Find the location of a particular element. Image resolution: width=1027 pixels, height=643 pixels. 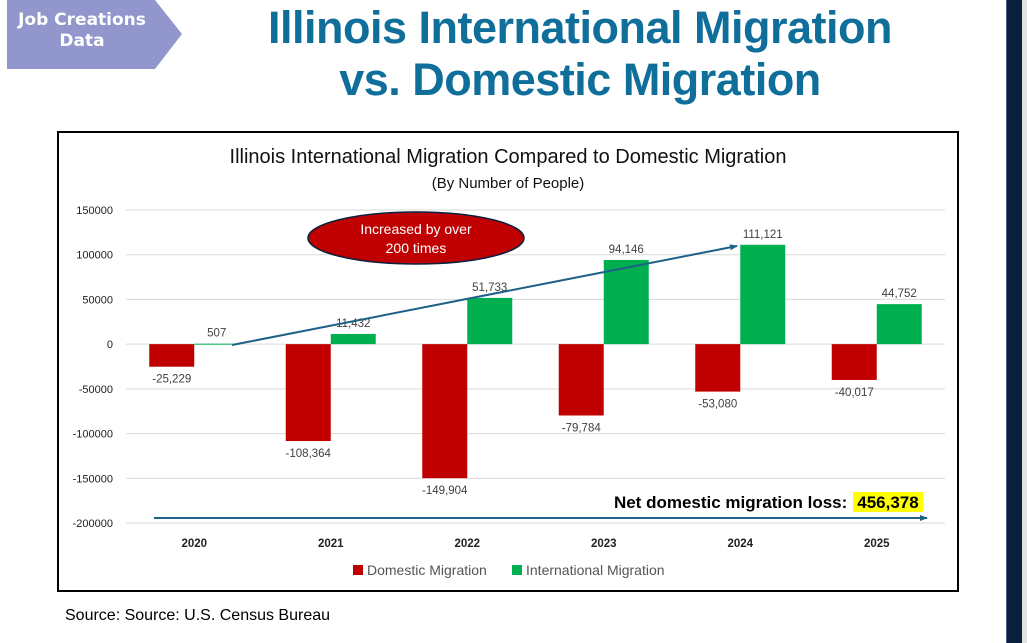

badge-arrow-shape is located at coordinates (94, 34).